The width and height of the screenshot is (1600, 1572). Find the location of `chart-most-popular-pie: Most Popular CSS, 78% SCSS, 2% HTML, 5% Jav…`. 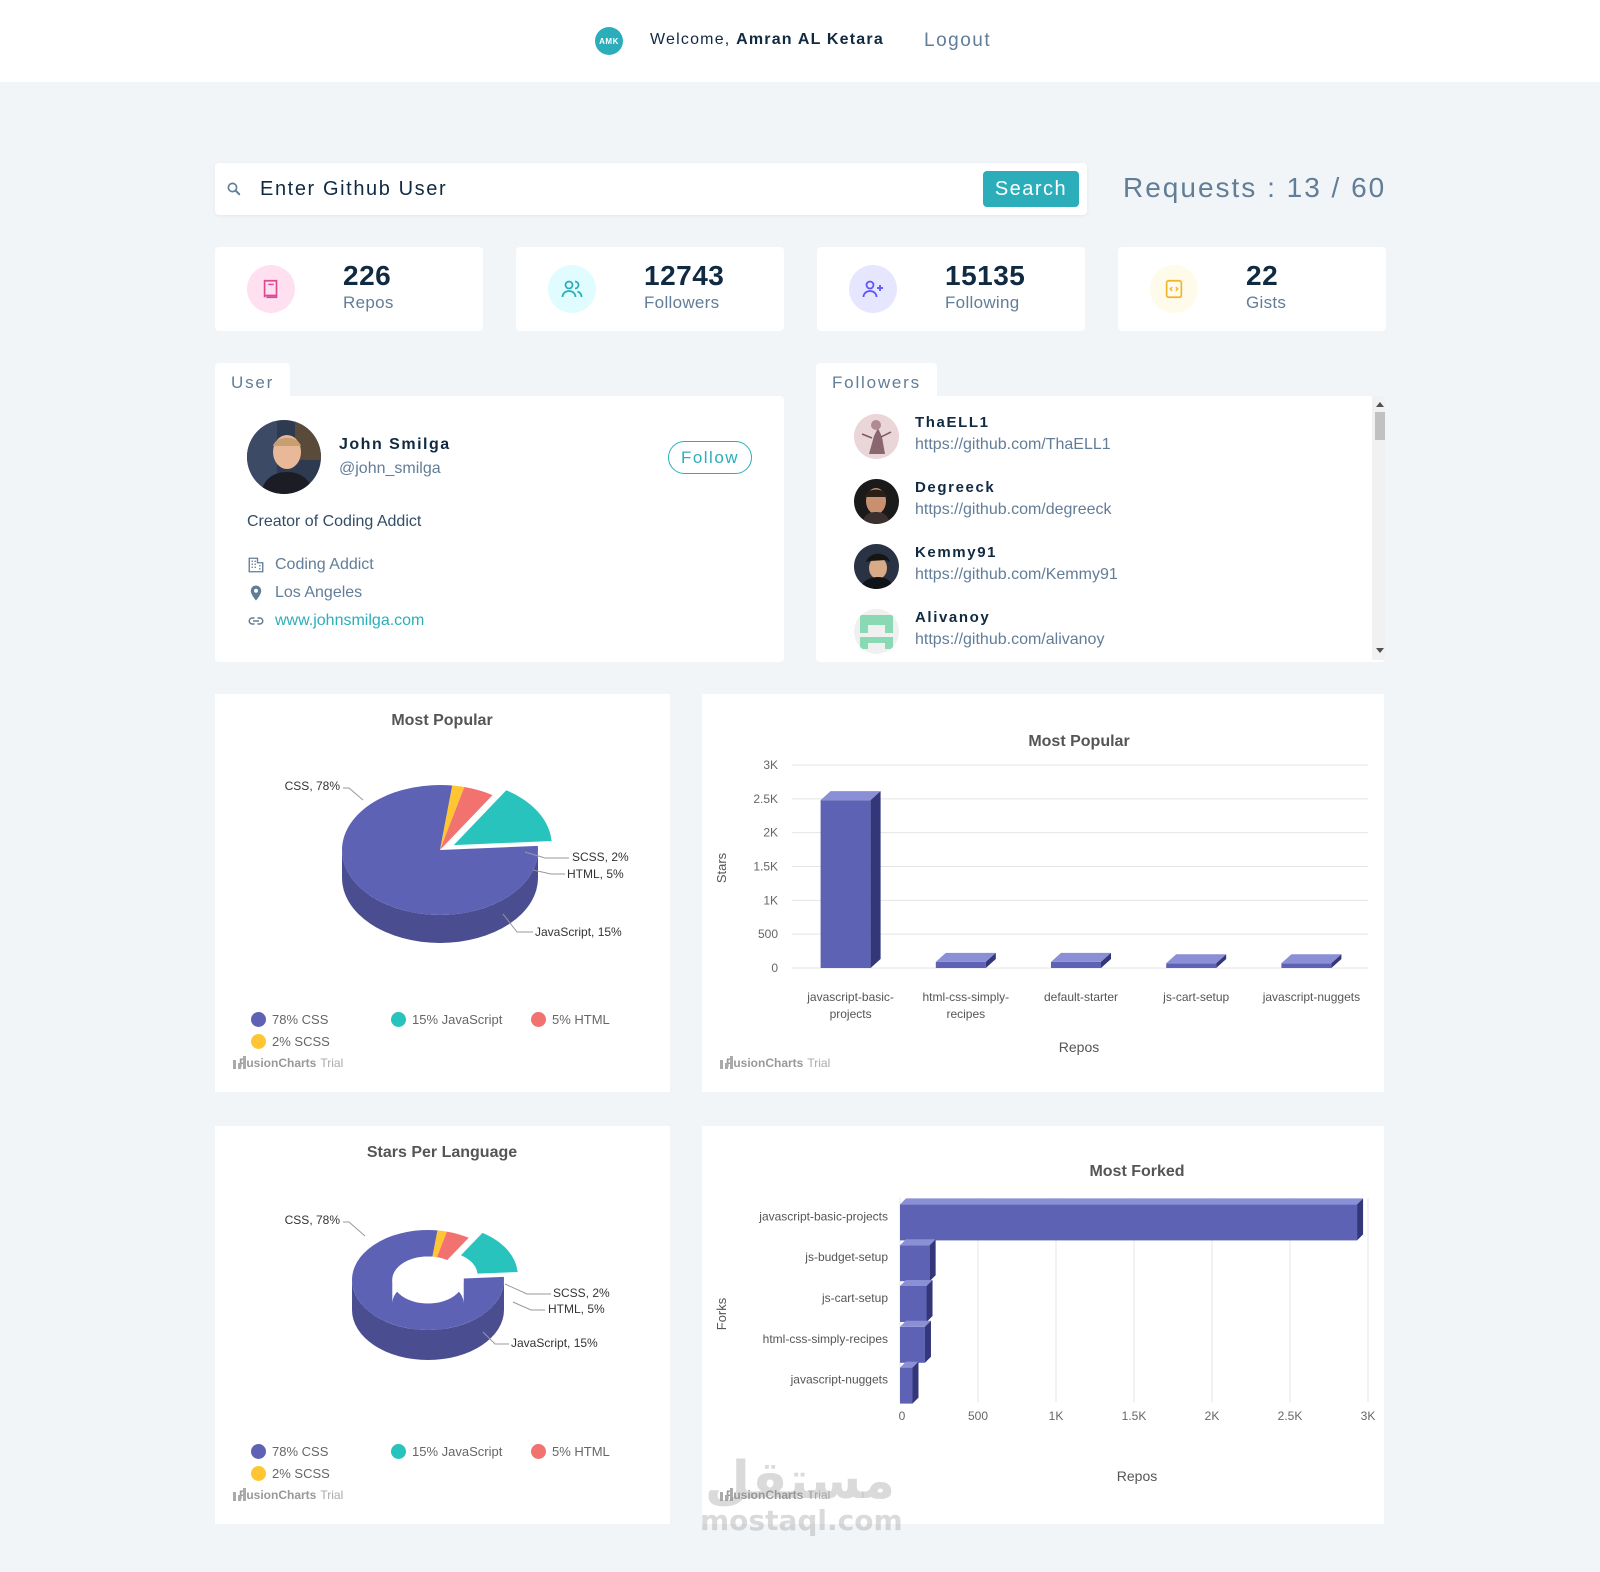

chart-most-popular-pie: Most Popular CSS, 78% SCSS, 2% HTML, 5% Jav… is located at coordinates (442, 893).